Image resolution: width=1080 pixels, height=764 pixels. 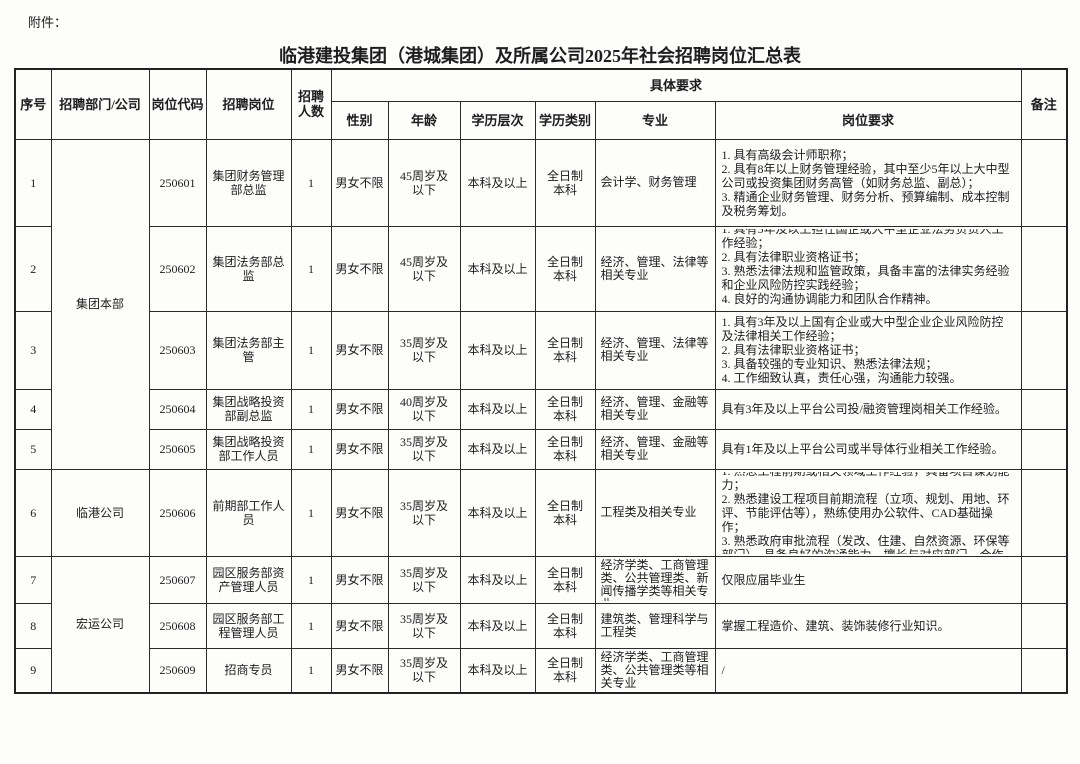 What do you see at coordinates (655, 579) in the screenshot?
I see `cell-major: 经济学类、工商管理类、公共管理类、新闻传播学类等相关专业` at bounding box center [655, 579].